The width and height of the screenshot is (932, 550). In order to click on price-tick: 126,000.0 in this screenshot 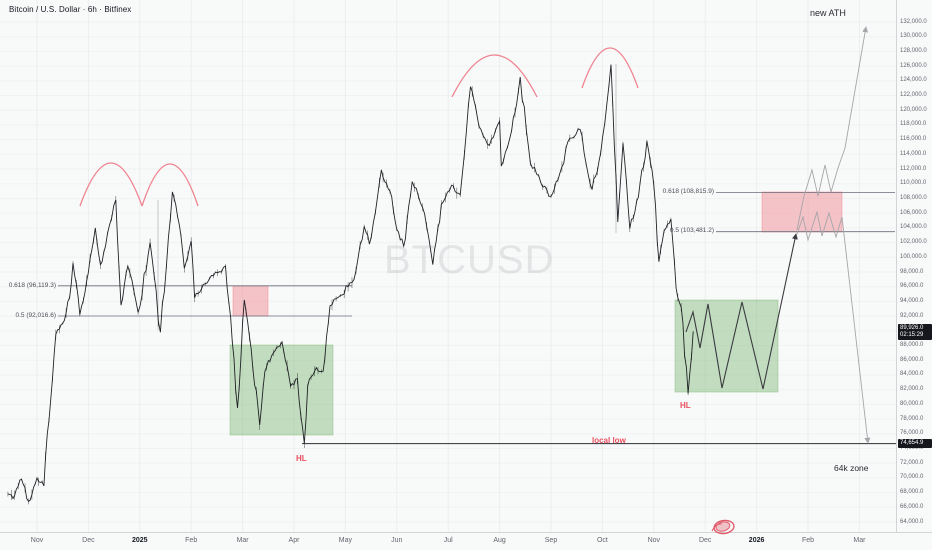, I will do `click(913, 65)`.